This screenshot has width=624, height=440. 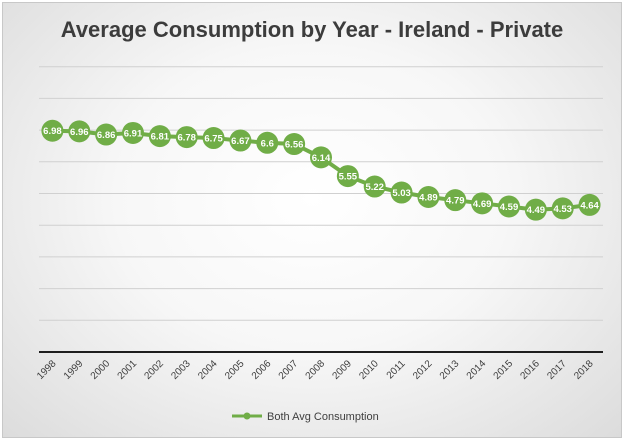 What do you see at coordinates (262, 370) in the screenshot?
I see `x-tick-label: 2006` at bounding box center [262, 370].